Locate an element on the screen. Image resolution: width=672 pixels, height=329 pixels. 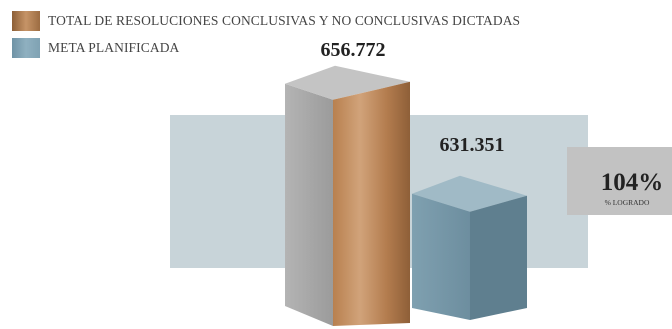
legend-item-meta: META PLANIFICADA is located at coordinates (266, 48).